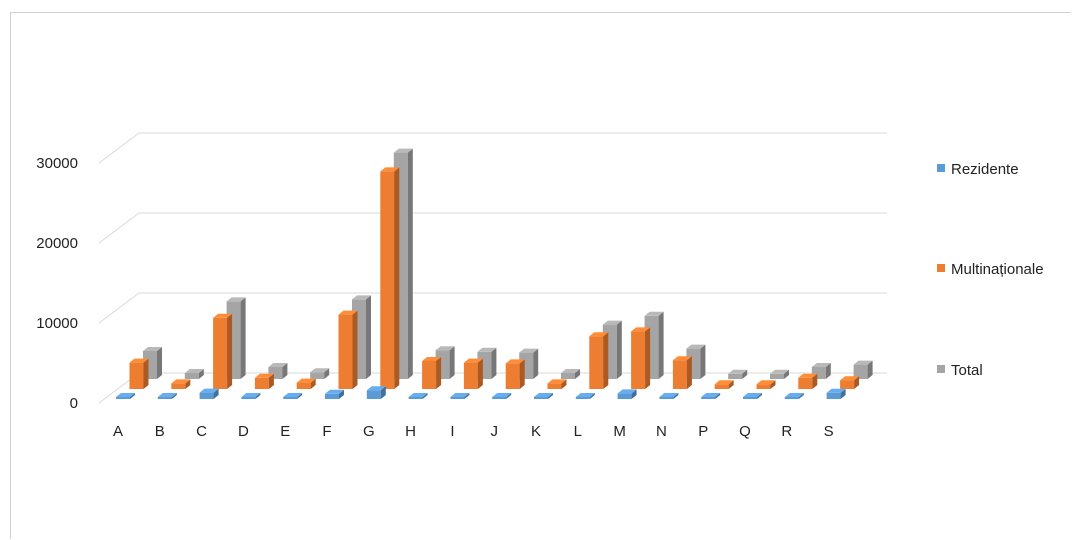  Describe the element at coordinates (118, 431) in the screenshot. I see `x-category-label: A` at that location.